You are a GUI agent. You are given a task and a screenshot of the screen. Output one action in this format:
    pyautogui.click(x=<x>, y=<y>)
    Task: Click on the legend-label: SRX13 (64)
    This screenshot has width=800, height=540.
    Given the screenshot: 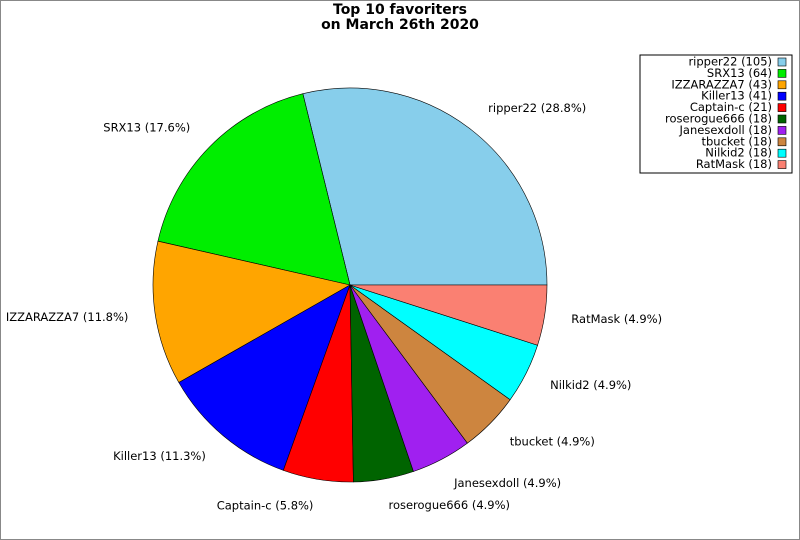 What is the action you would take?
    pyautogui.click(x=739, y=73)
    